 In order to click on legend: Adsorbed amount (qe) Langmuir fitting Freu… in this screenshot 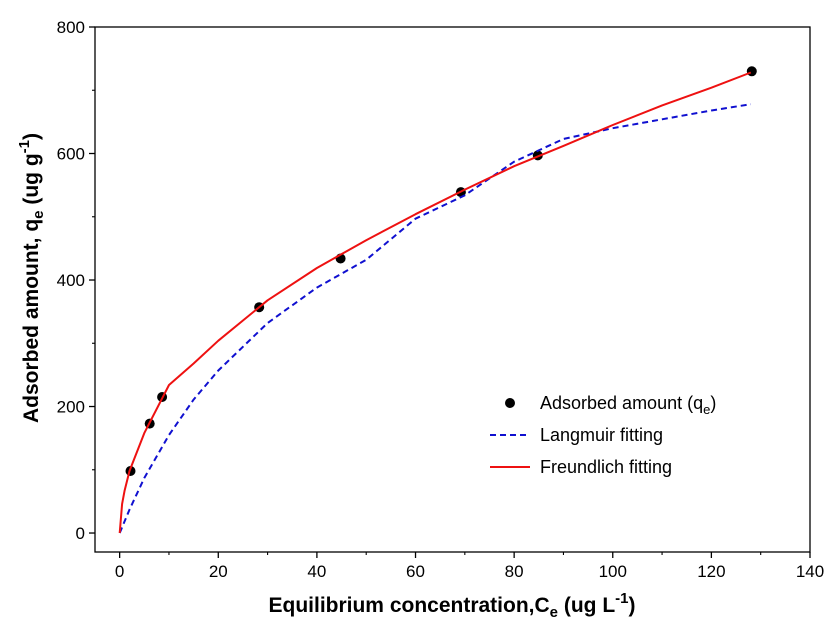, I will do `click(603, 435)`.